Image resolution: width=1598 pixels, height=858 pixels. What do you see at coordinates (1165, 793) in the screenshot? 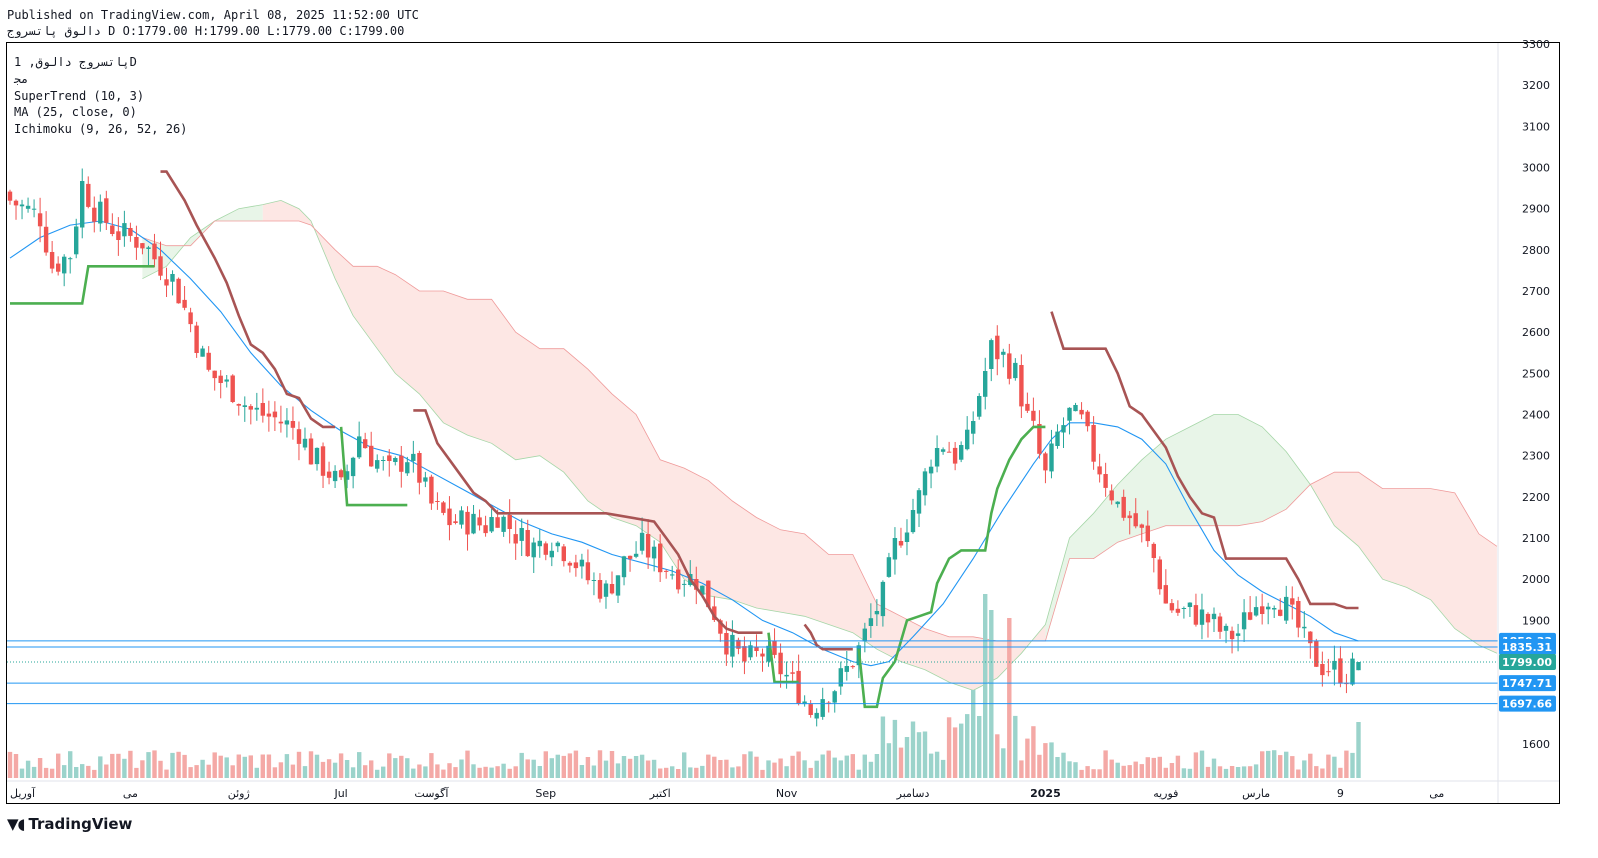
I see `x-tick-label: ﻓﻮﺭﻳﻪ` at bounding box center [1165, 793].